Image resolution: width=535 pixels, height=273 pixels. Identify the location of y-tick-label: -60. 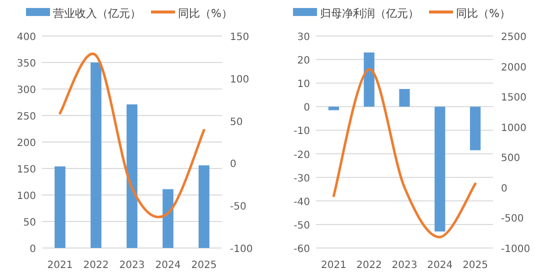
(302, 249).